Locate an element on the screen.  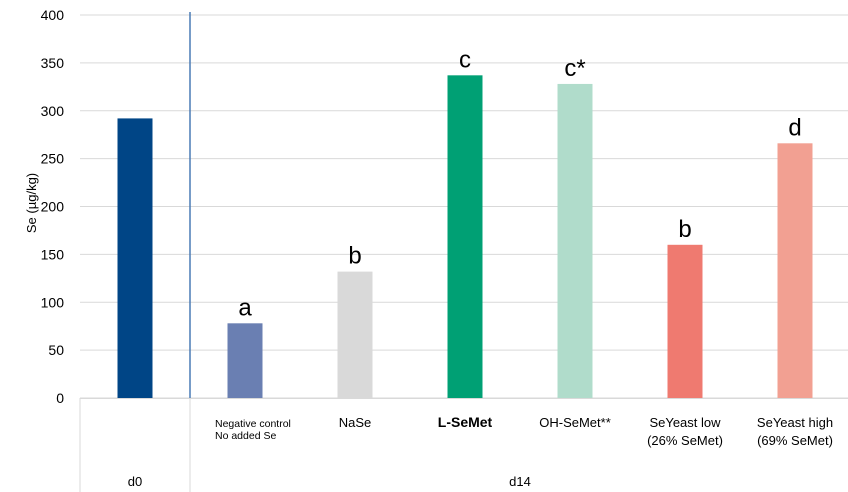
significance-label: d is located at coordinates (794, 127).